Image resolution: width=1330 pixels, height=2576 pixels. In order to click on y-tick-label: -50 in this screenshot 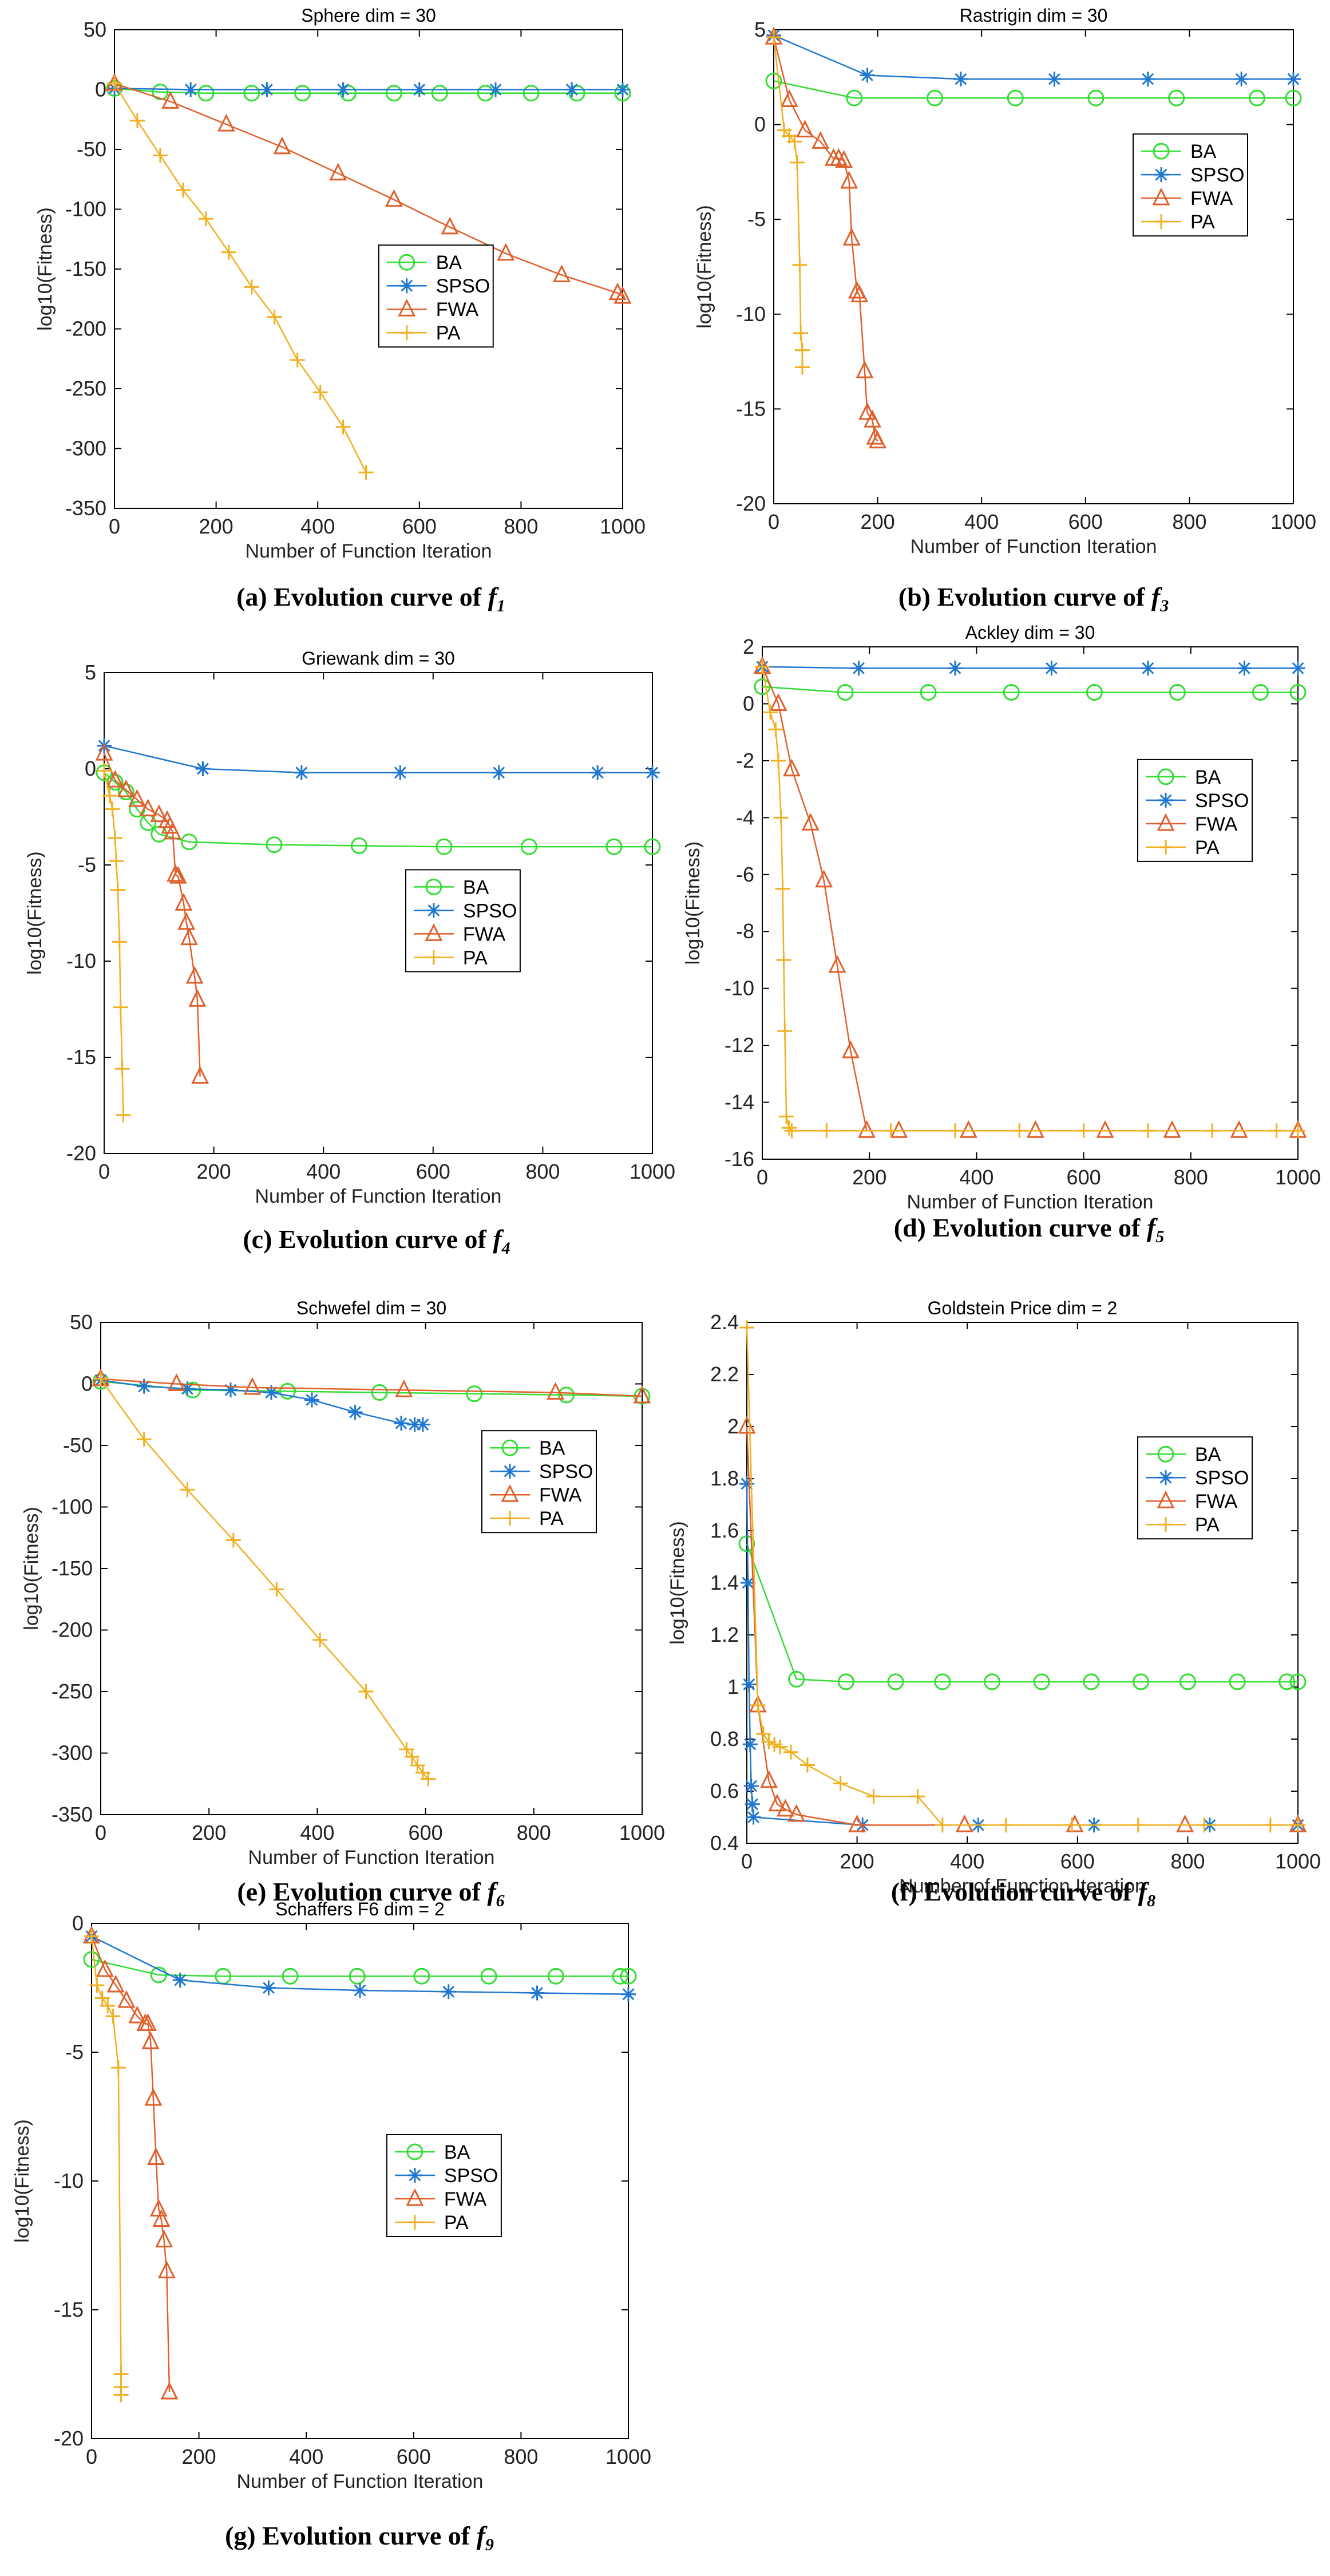, I will do `click(91, 149)`.